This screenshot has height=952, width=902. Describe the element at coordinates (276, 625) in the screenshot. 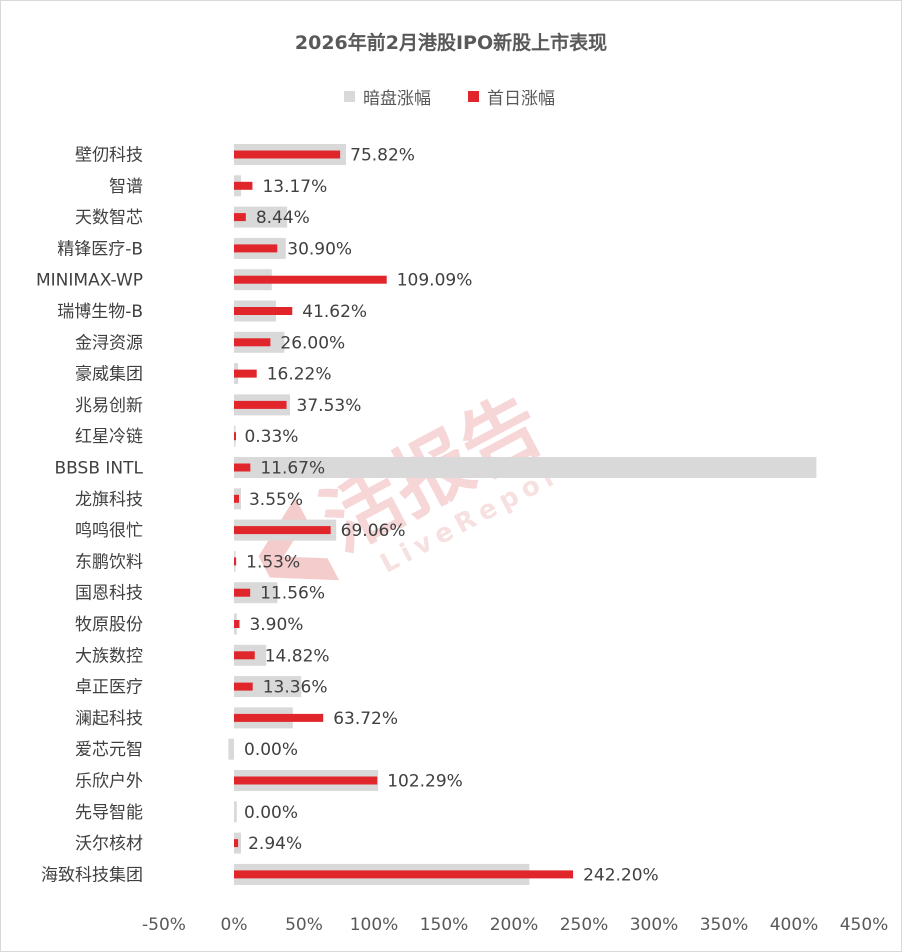

I see `data-label: 3.90%` at that location.